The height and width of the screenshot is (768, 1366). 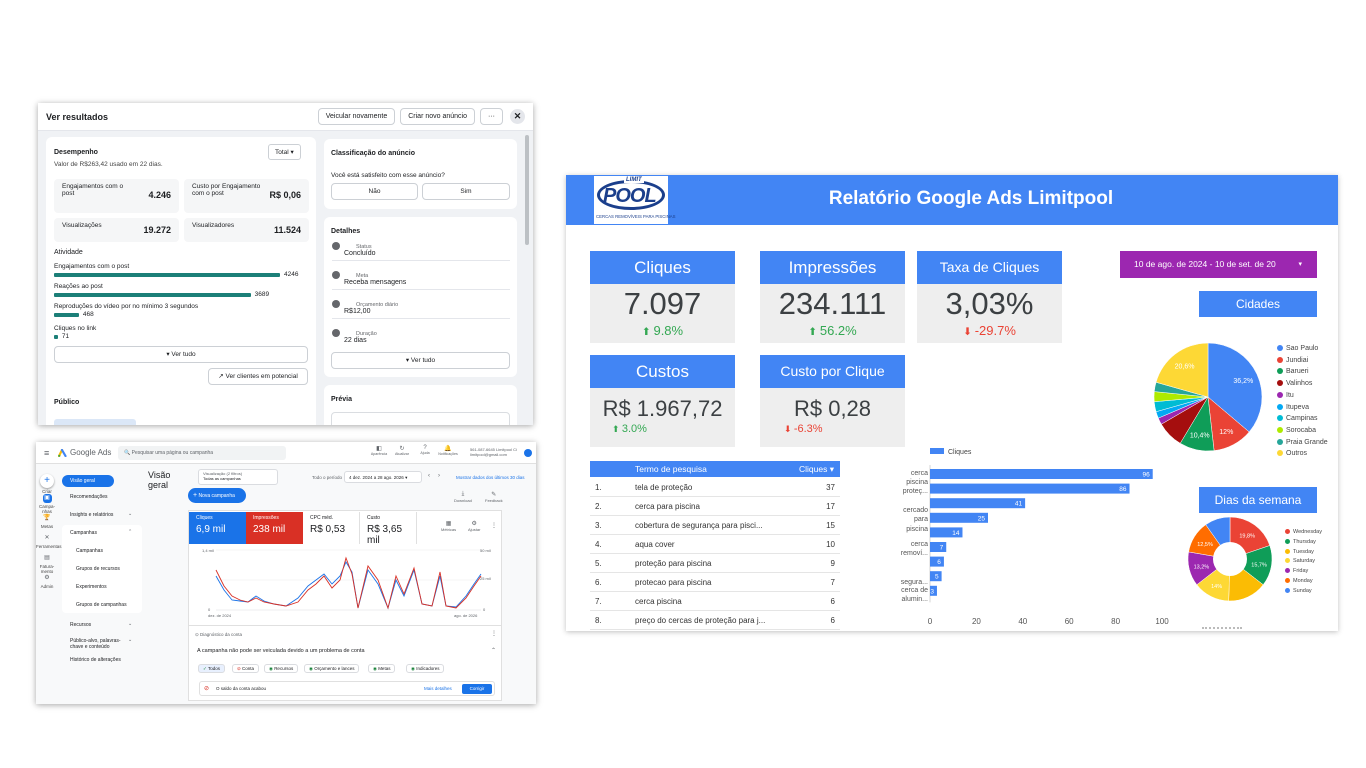 What do you see at coordinates (816, 469) in the screenshot?
I see `clicks-column-header: Cliques ▾` at bounding box center [816, 469].